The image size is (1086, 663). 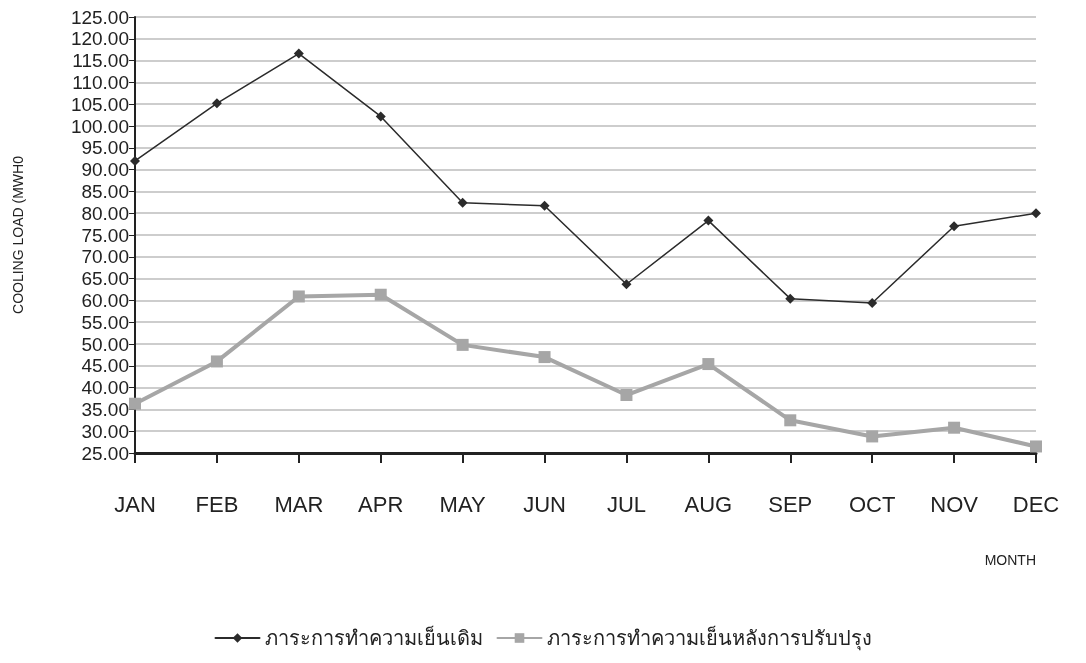 What do you see at coordinates (99, 17) in the screenshot?
I see `y-tick-label: 125.00` at bounding box center [99, 17].